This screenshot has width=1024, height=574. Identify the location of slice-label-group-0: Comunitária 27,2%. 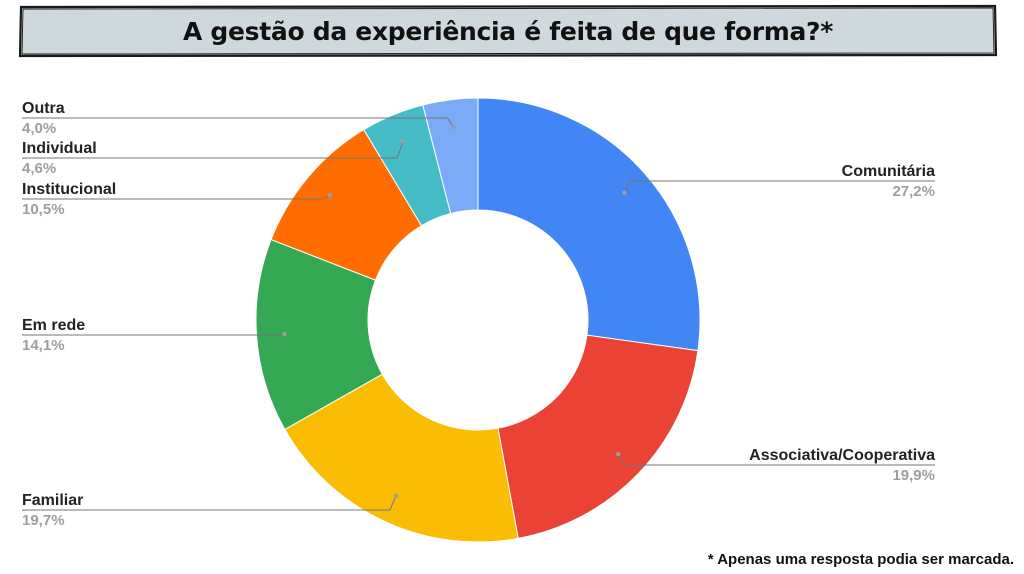
(778, 181).